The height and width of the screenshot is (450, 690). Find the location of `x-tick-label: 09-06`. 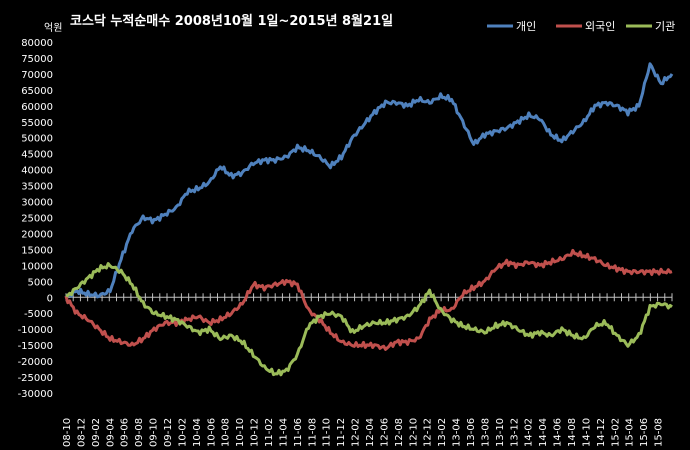

x-tick-label: 09-06 is located at coordinates (125, 432).